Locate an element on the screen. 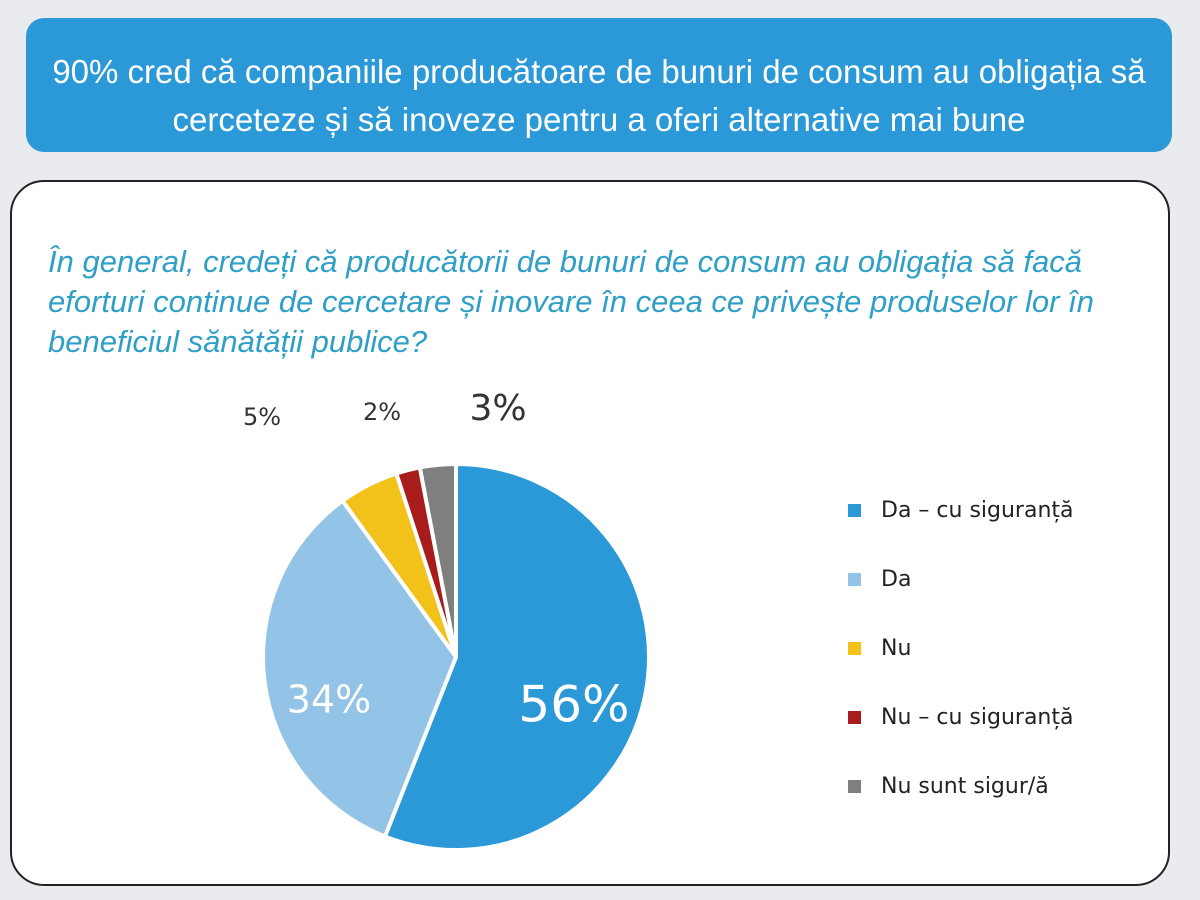 Image resolution: width=1200 pixels, height=900 pixels. legend-item-3: Nu is located at coordinates (1008, 648).